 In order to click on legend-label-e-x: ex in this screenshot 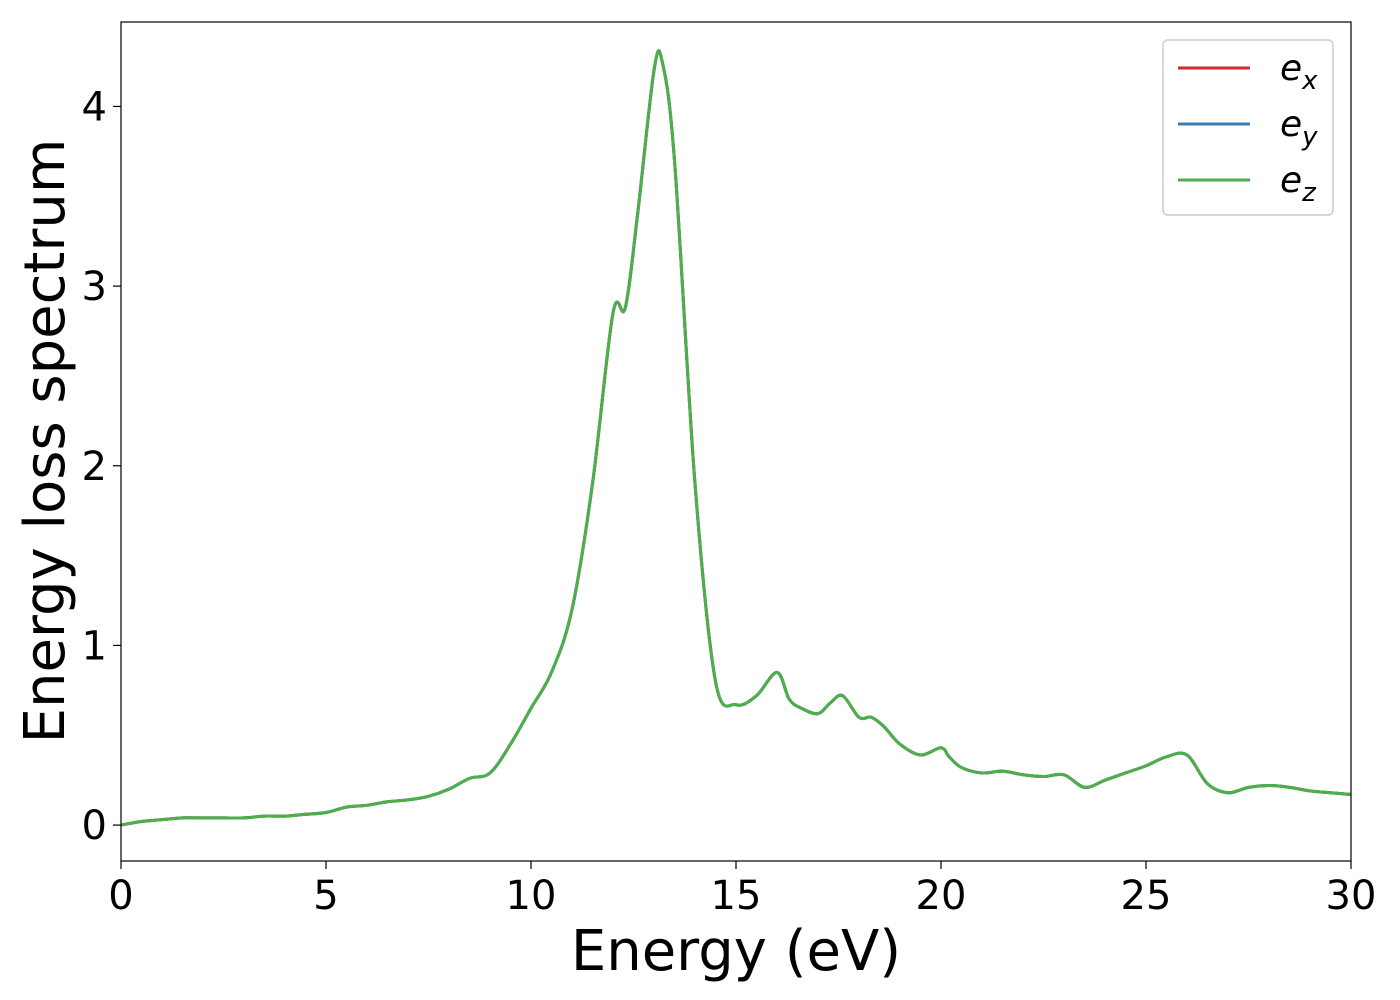, I will do `click(1299, 72)`.